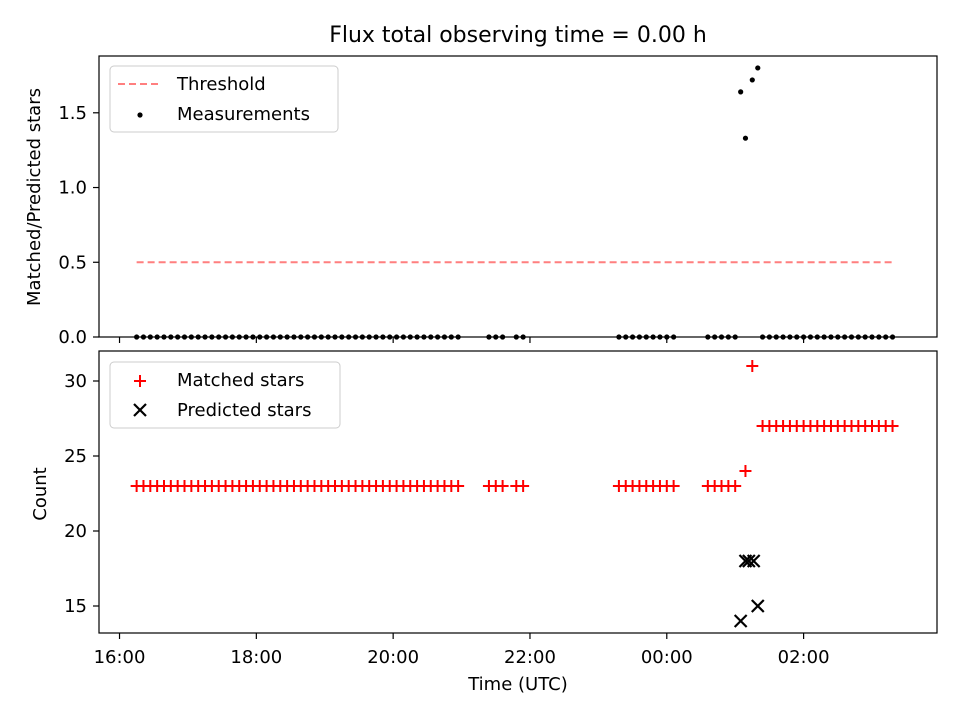 The image size is (960, 720). I want to click on x-tick-label: 00:00, so click(667, 657).